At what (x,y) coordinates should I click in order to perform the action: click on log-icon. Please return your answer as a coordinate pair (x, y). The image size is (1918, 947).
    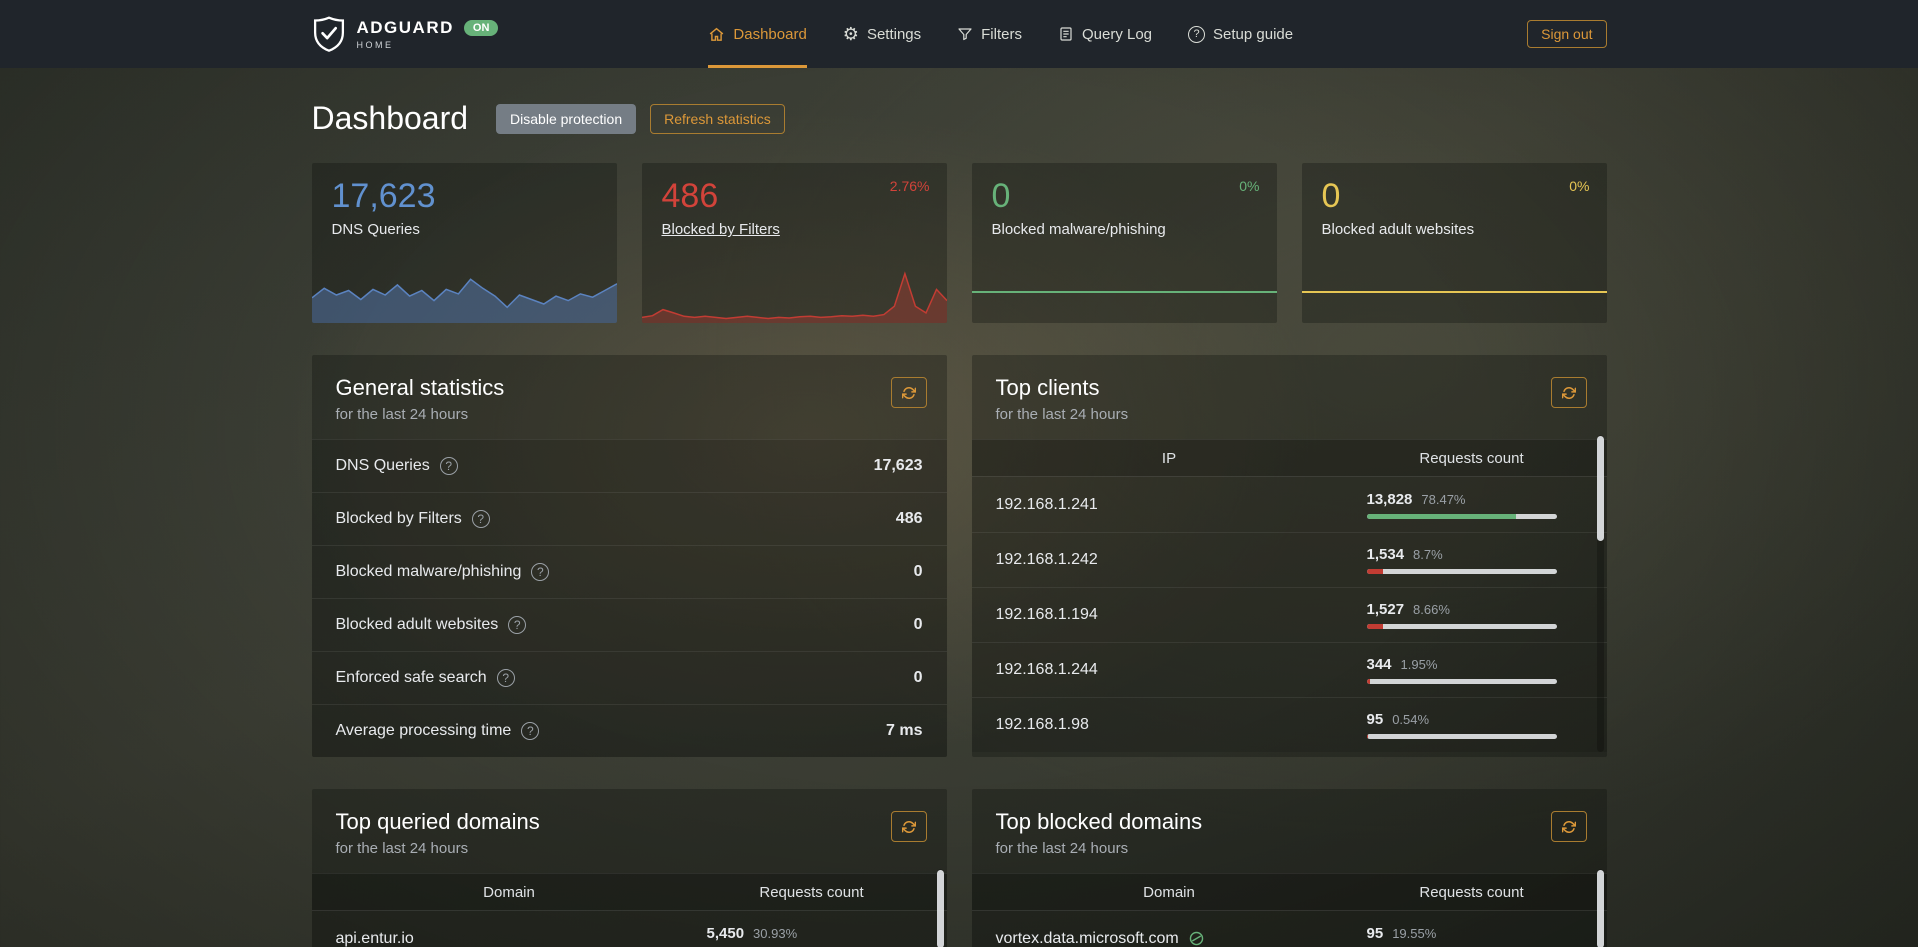
    Looking at the image, I should click on (1066, 34).